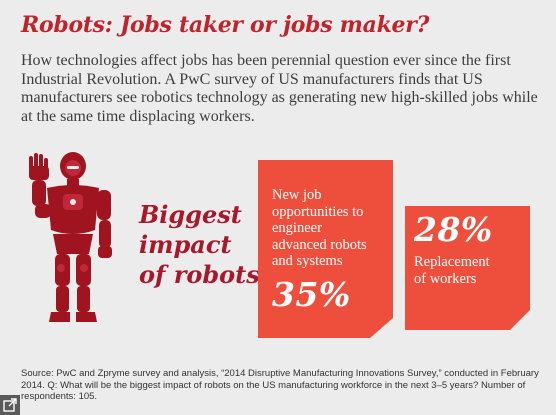  What do you see at coordinates (199, 274) in the screenshot?
I see `impact-line-3: of robots` at bounding box center [199, 274].